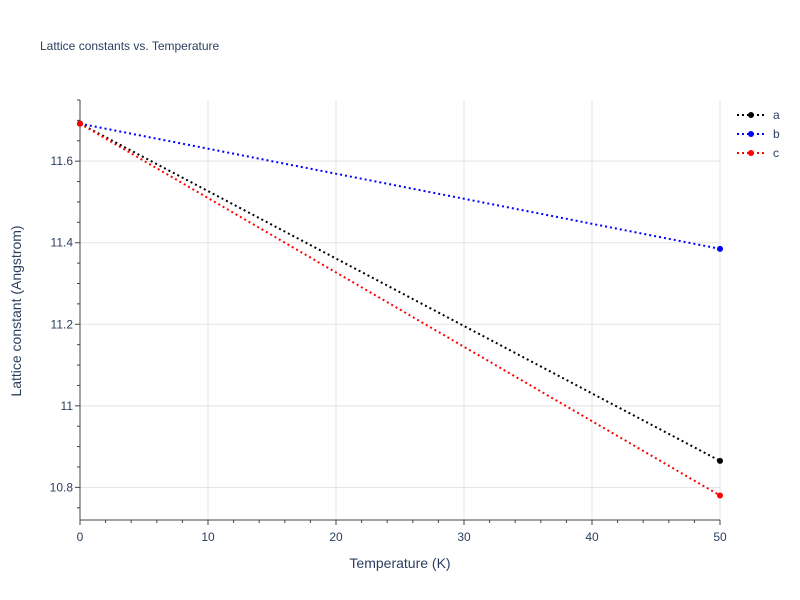  I want to click on data-point-a, so click(720, 460).